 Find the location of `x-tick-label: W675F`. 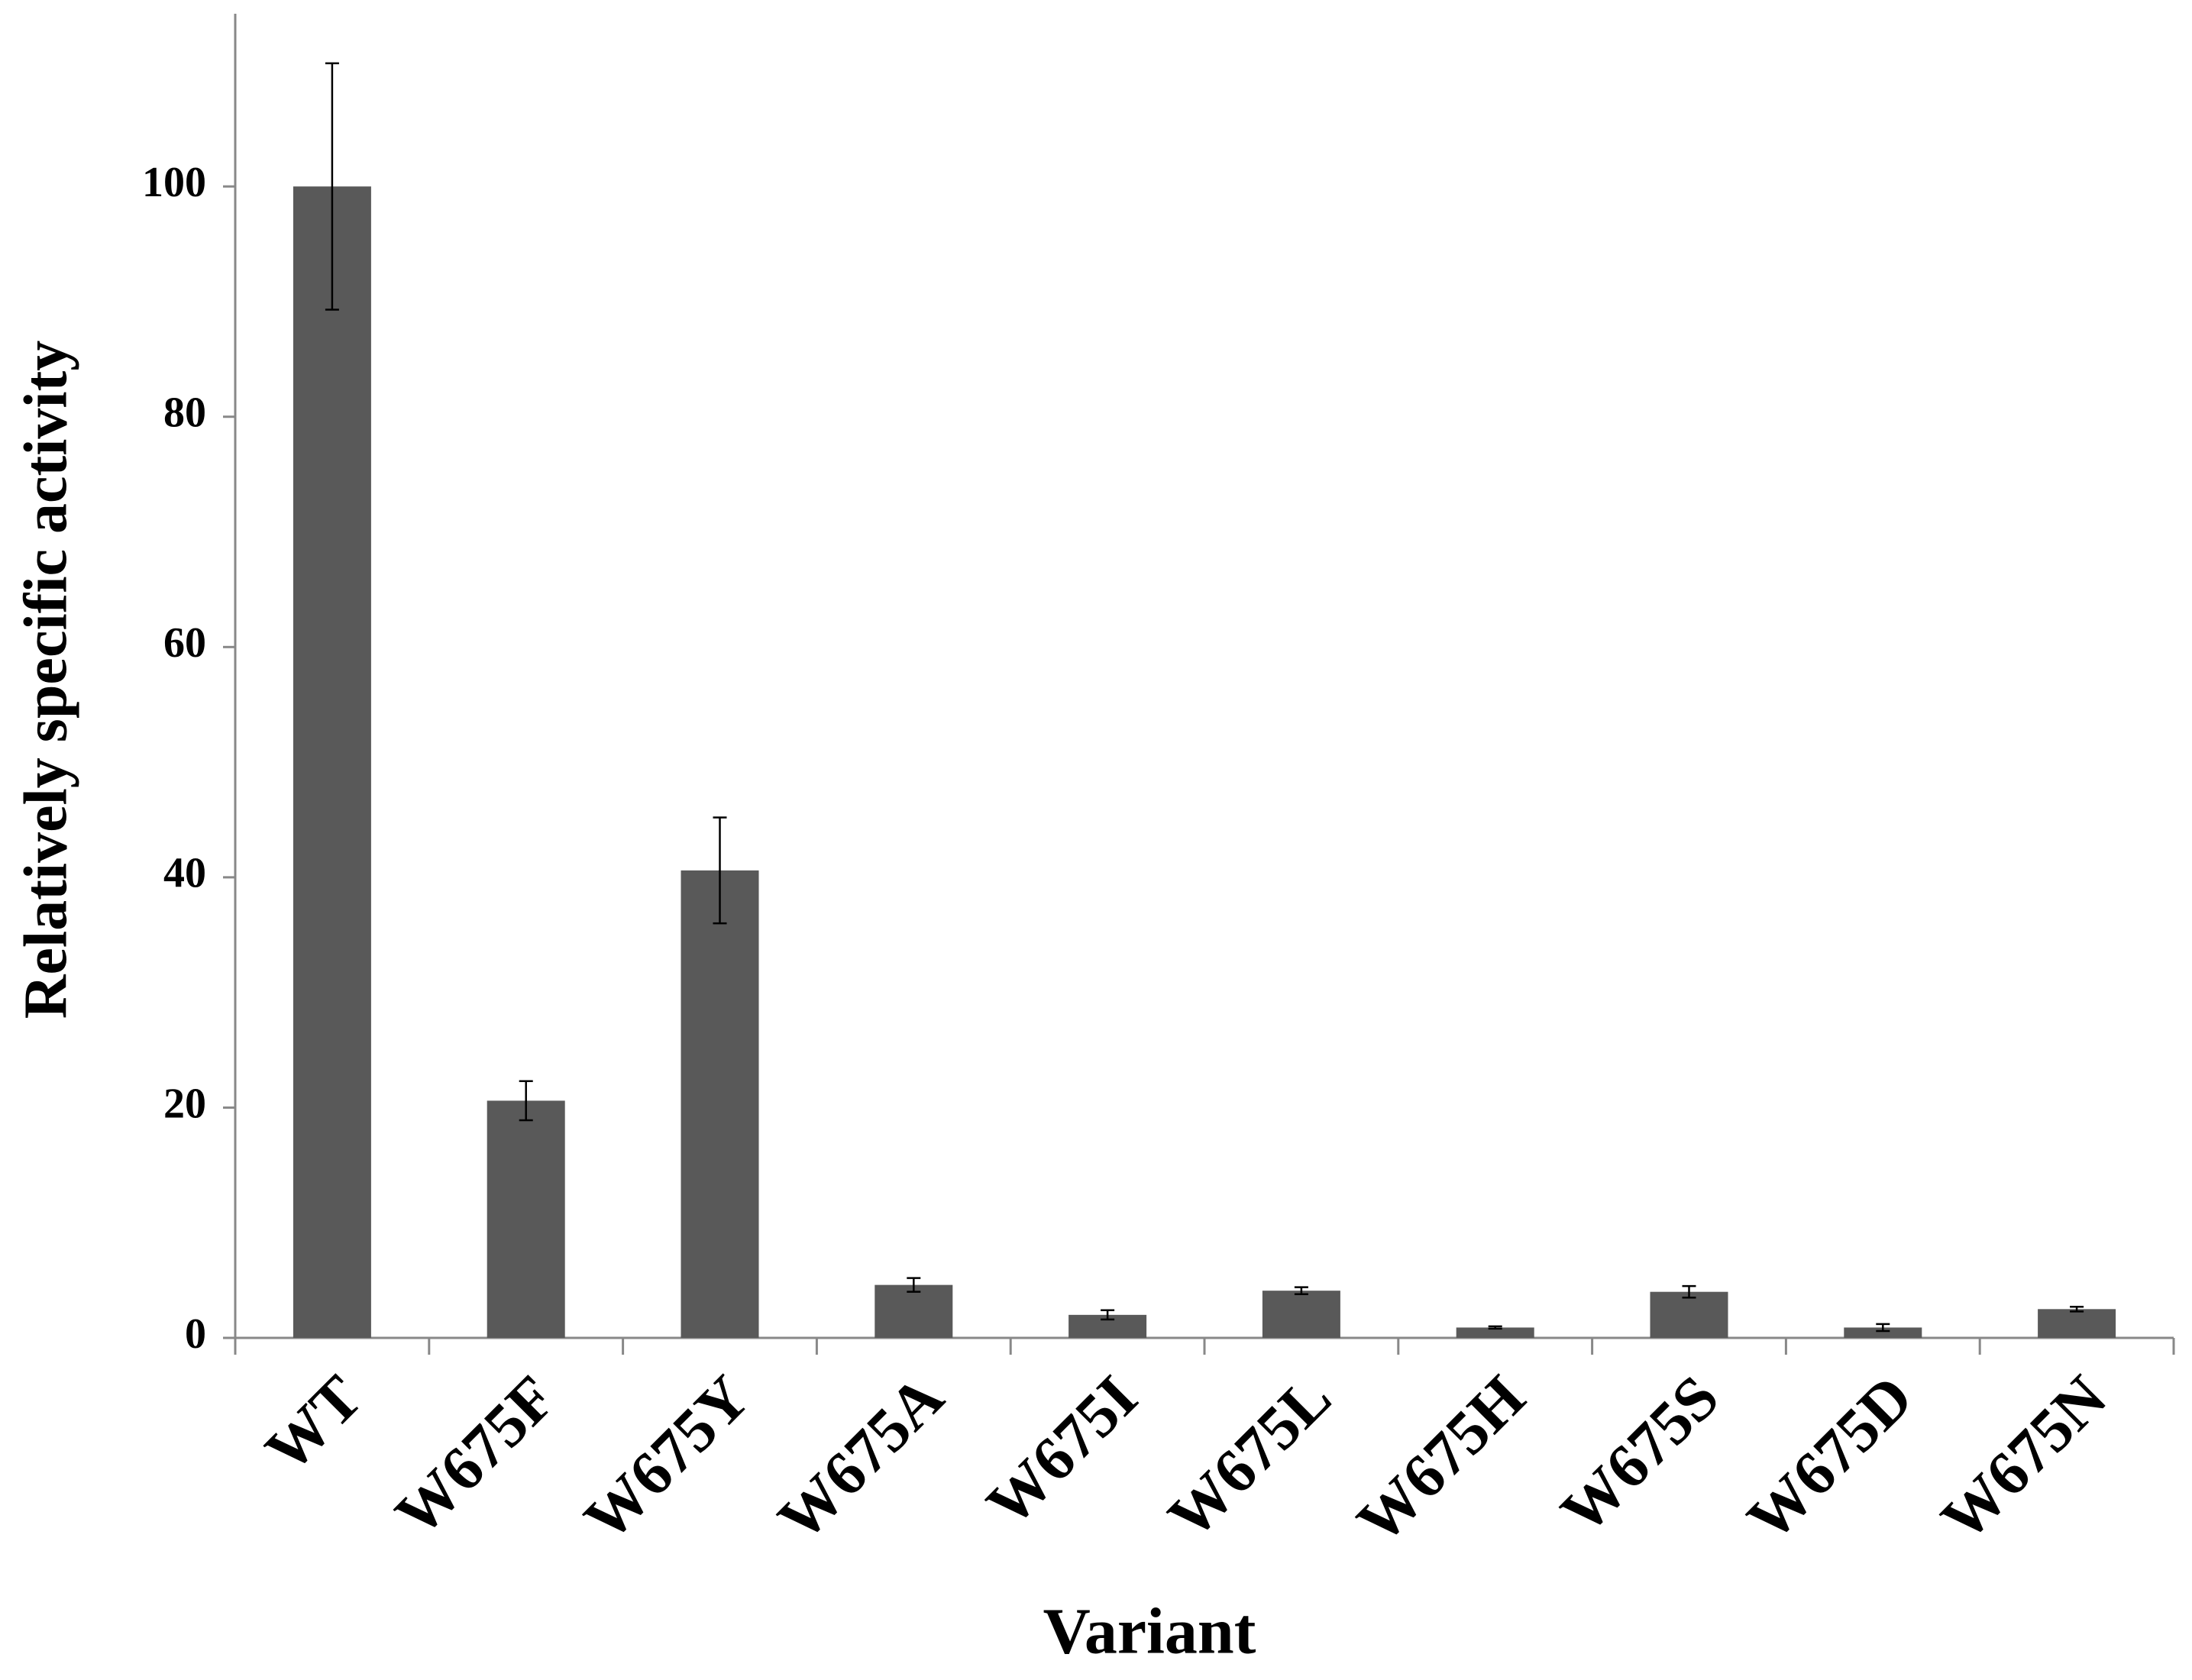

x-tick-label: W675F is located at coordinates (475, 1455).